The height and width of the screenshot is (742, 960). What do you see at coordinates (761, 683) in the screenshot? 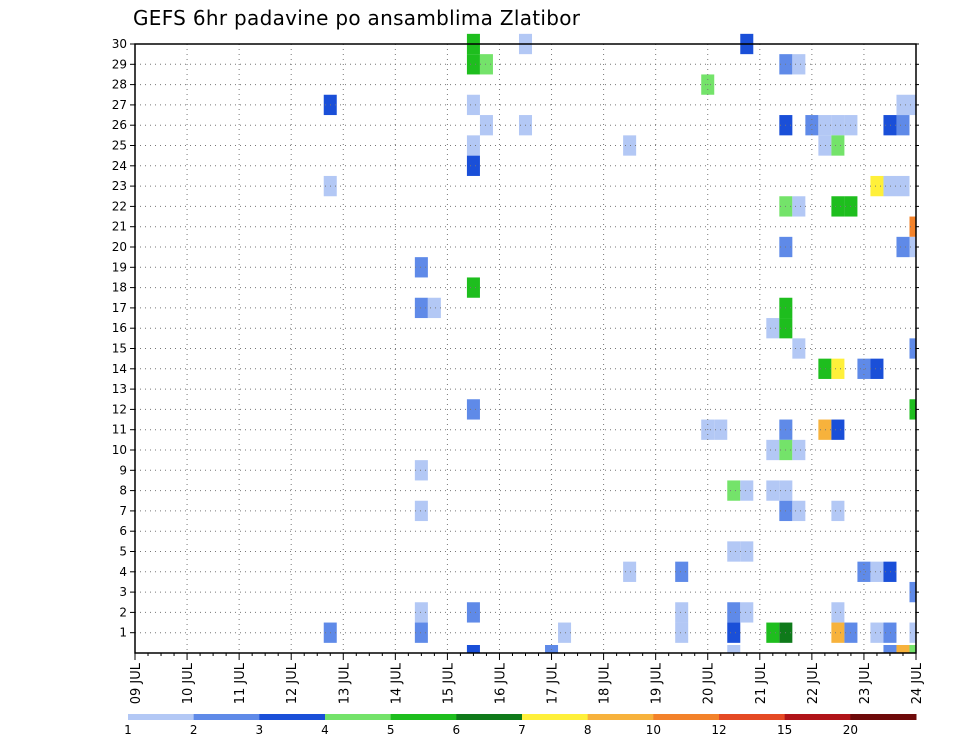
I see `x-tick-label: 21 JUL` at bounding box center [761, 683].